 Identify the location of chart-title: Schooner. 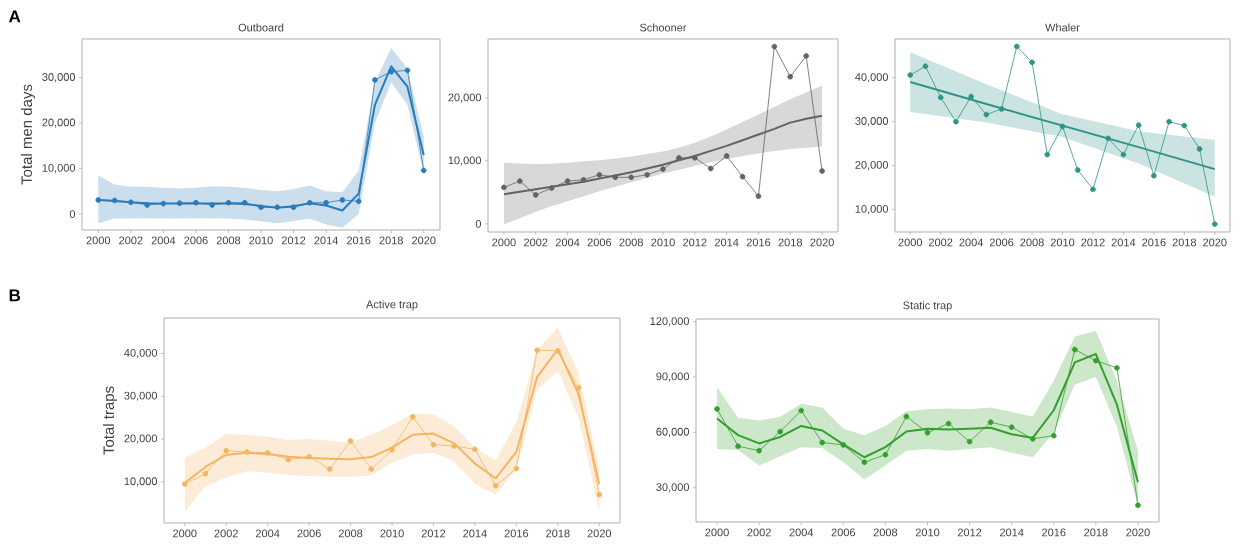
(663, 27).